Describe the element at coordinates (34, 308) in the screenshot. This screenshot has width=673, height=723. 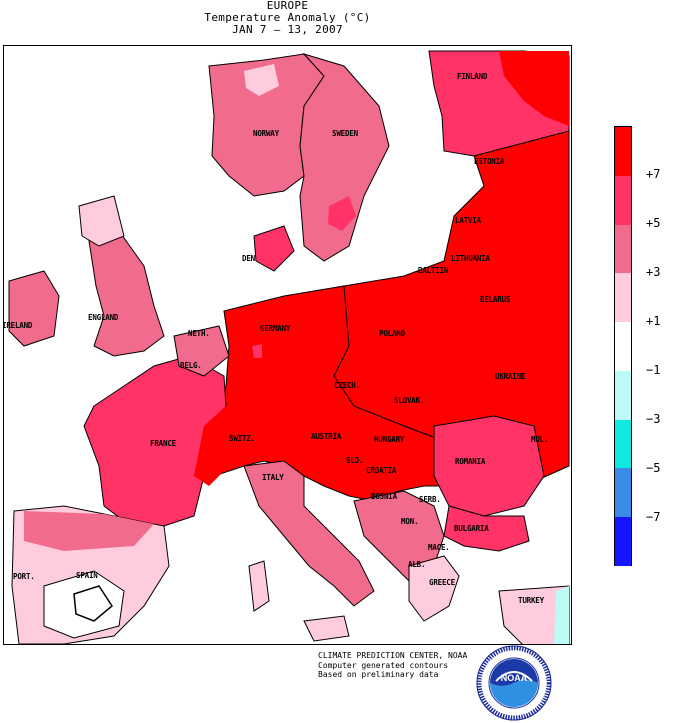
I see `ireland-region` at that location.